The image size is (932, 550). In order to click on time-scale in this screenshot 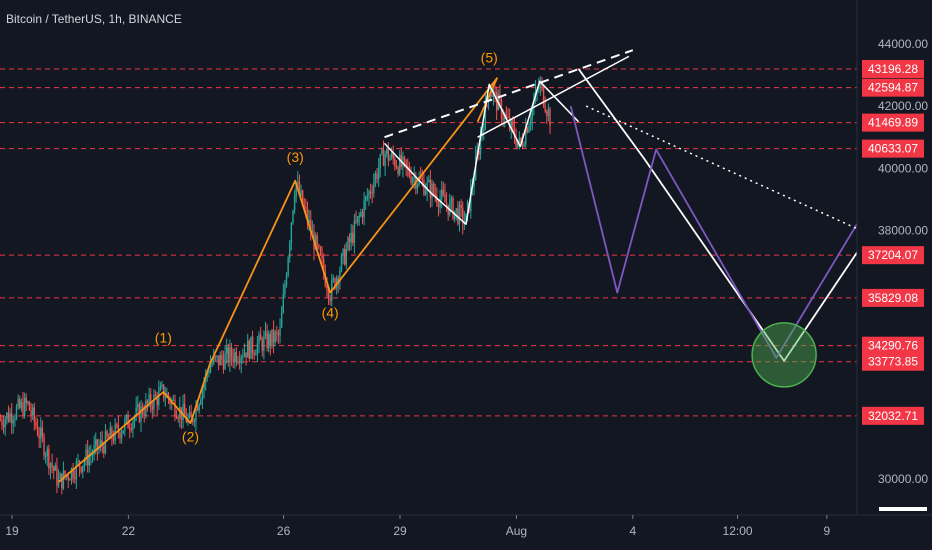, I will do `click(466, 532)`.